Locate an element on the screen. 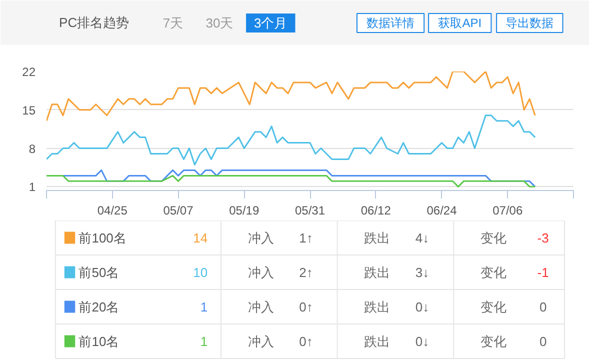  text: 7天 is located at coordinates (173, 23).